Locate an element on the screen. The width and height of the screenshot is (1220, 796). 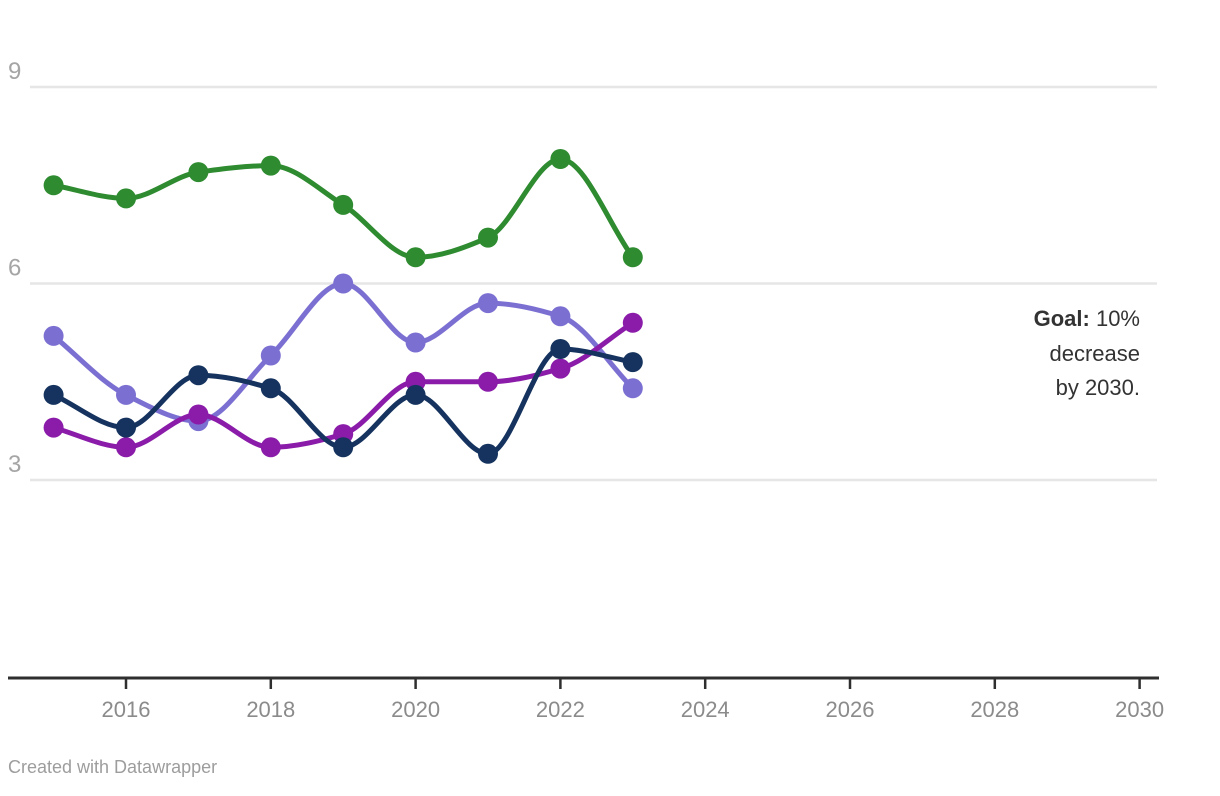
x-axis-label: 2028 is located at coordinates (994, 709).